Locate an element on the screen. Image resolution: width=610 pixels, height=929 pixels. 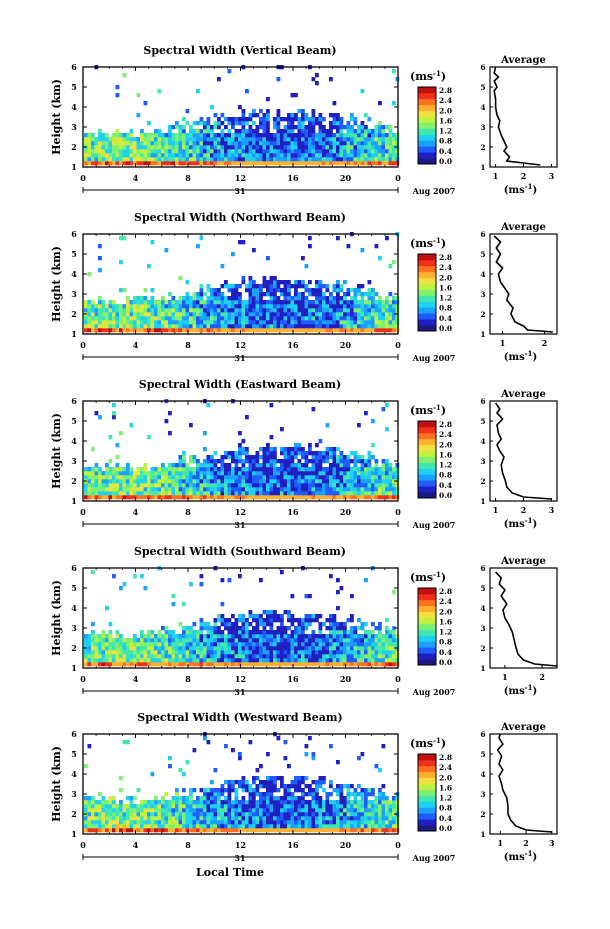
x-tick-label: 16 is located at coordinates (293, 679).